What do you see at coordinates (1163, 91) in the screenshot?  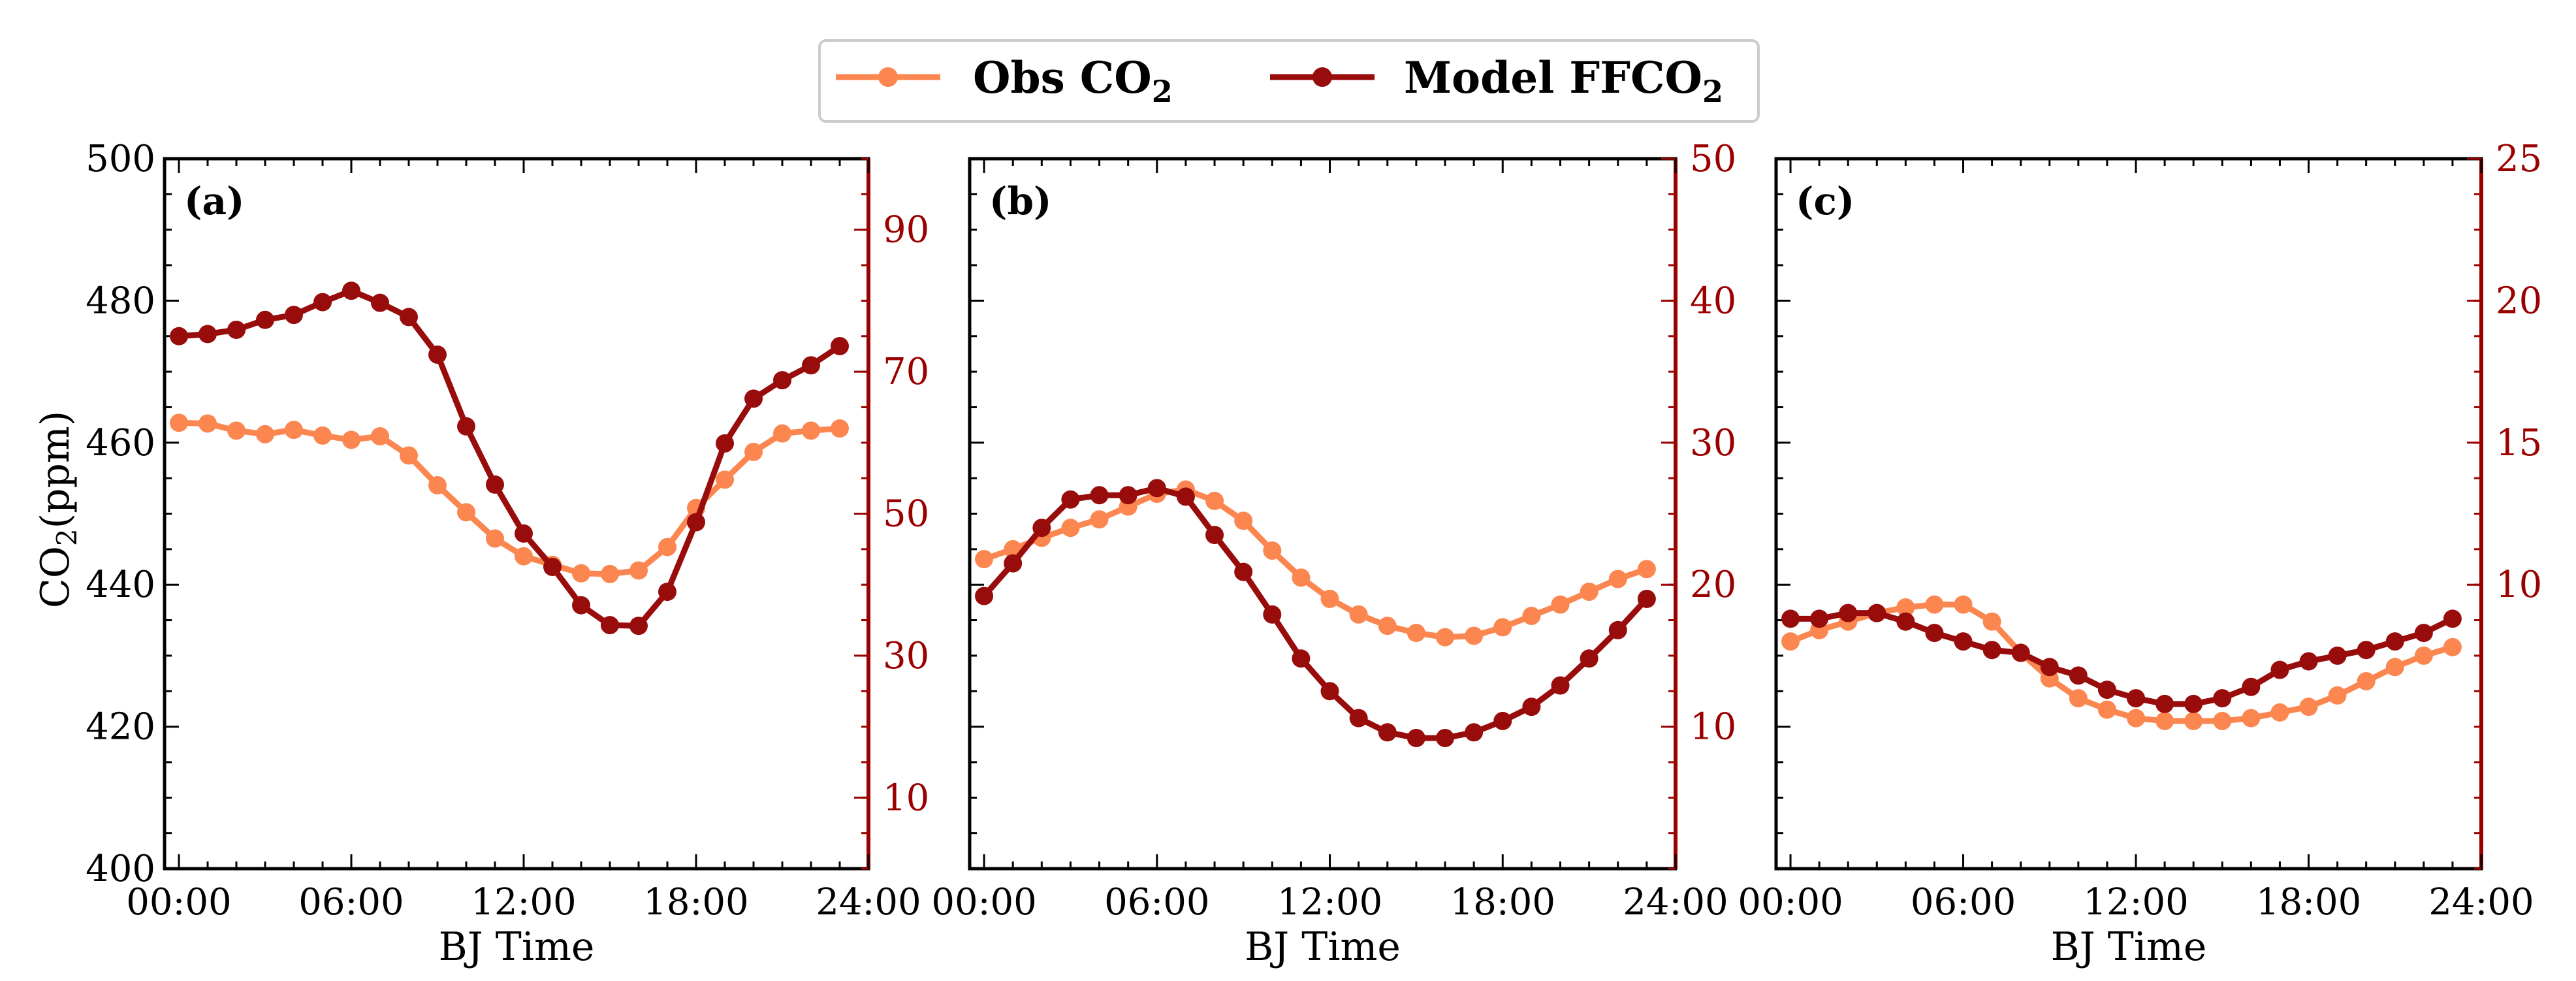 I see `legend-obs-sub: 2` at bounding box center [1163, 91].